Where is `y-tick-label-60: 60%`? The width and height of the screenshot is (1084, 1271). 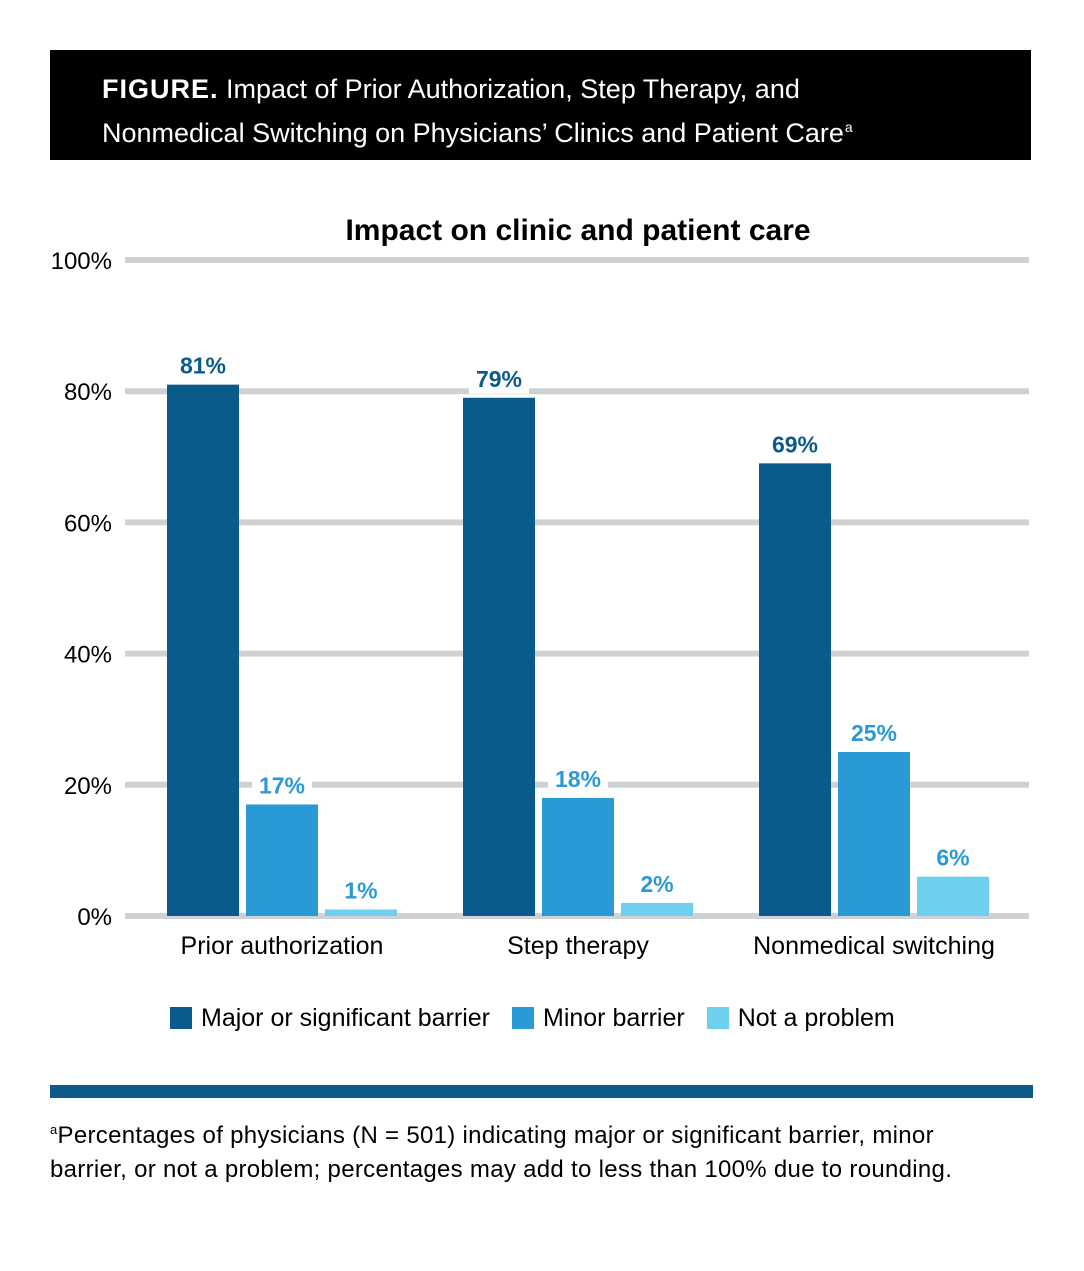 y-tick-label-60: 60% is located at coordinates (88, 523).